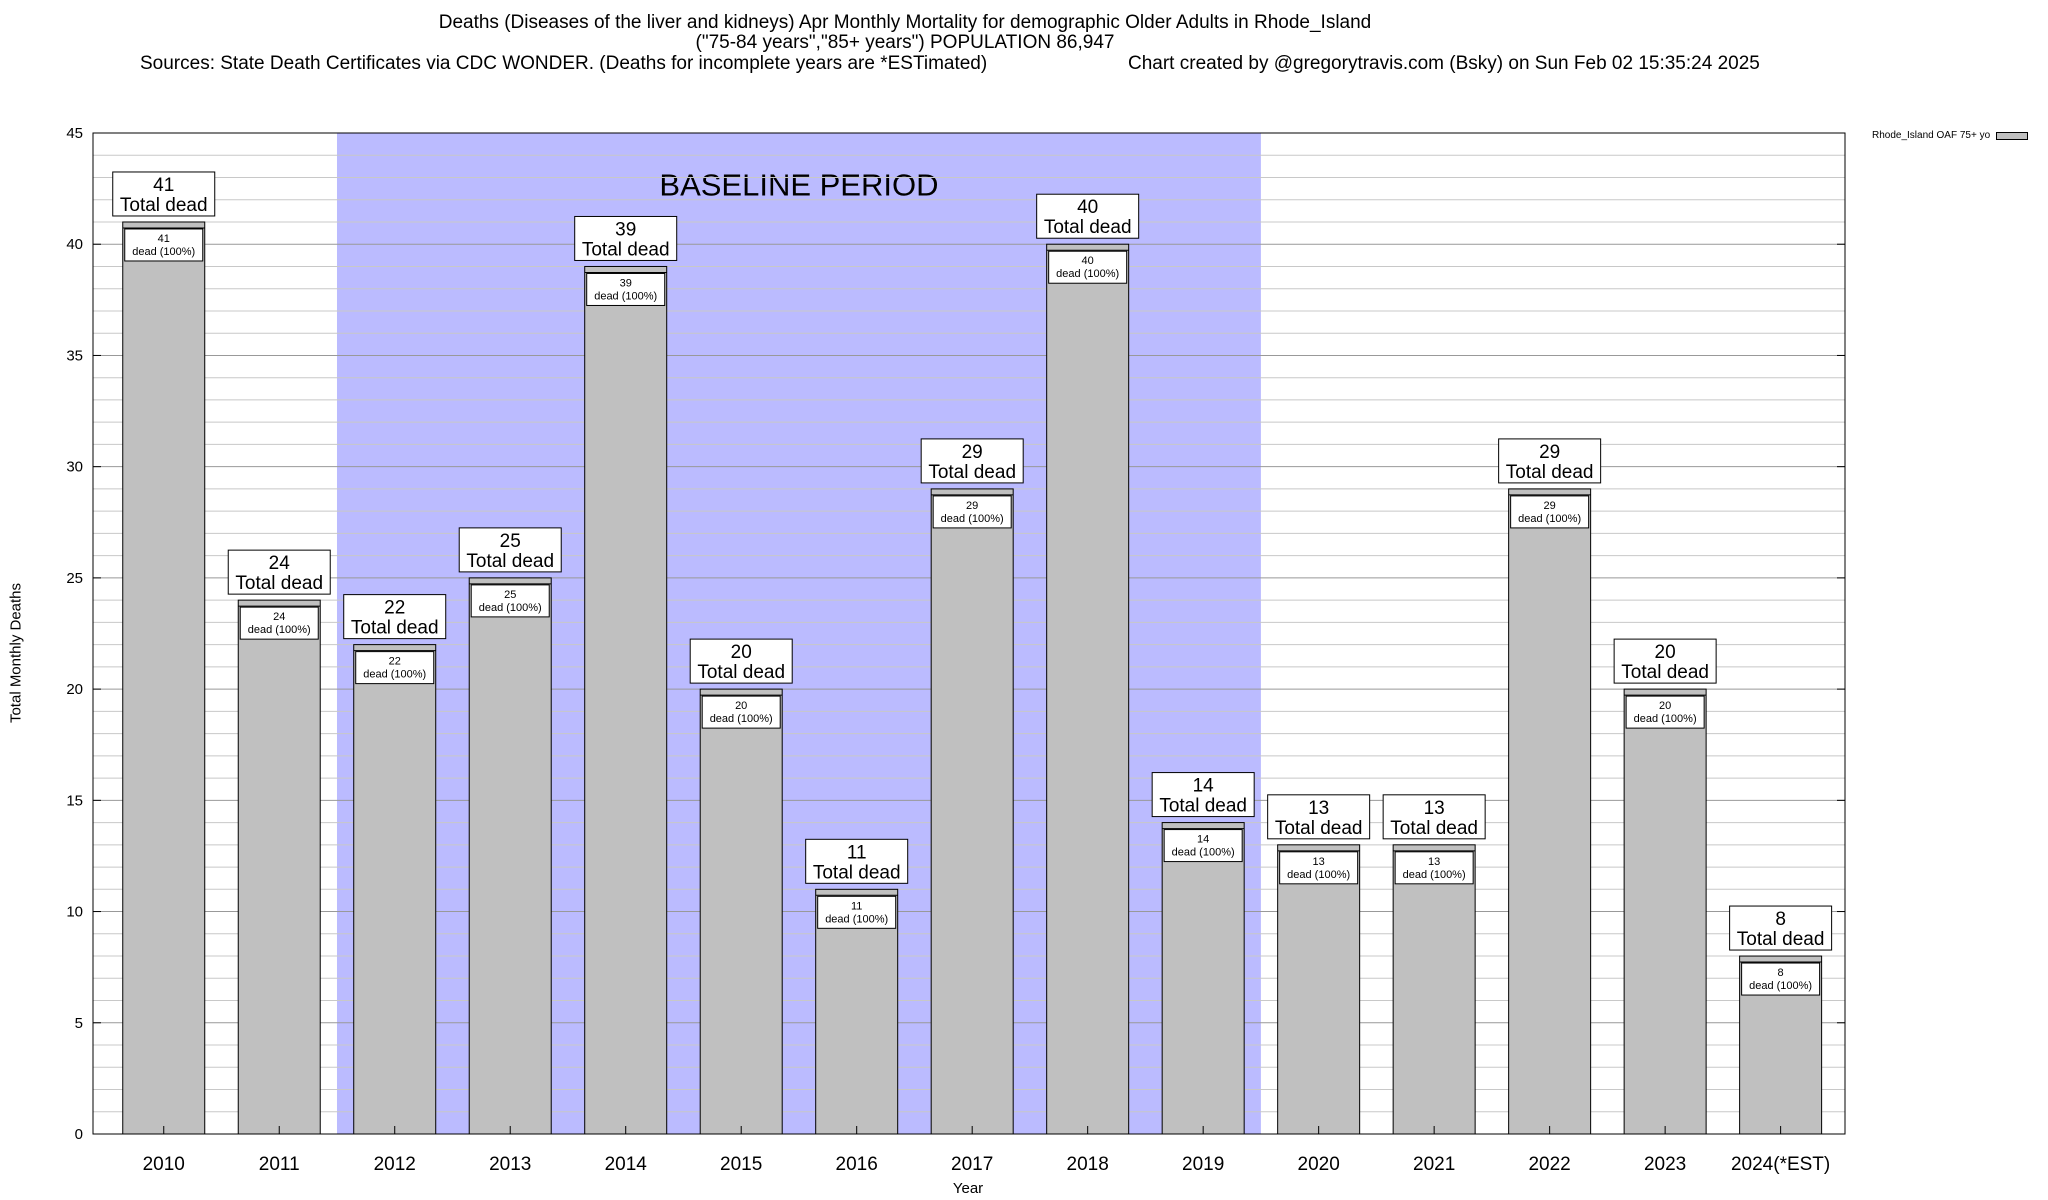 This screenshot has height=1200, width=2048. I want to click on x-tick-label: 2020, so click(1319, 1164).